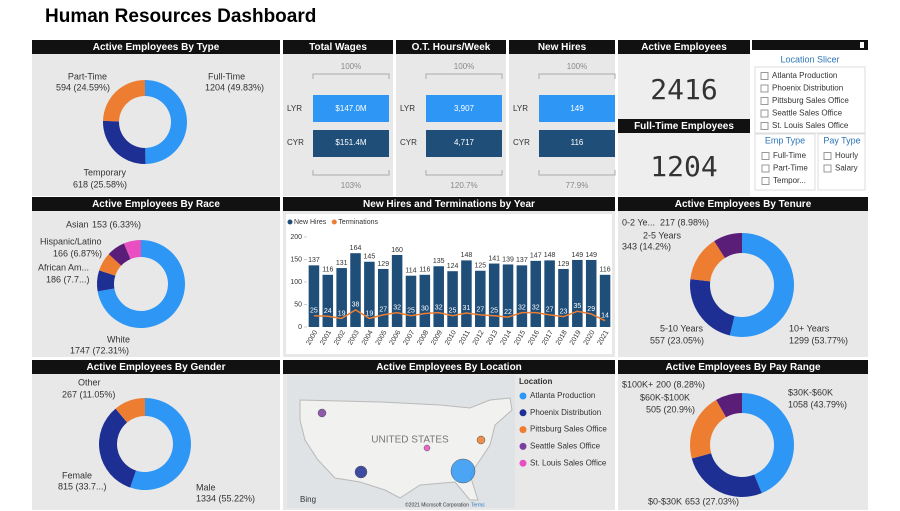 This screenshot has height=511, width=900. Describe the element at coordinates (328, 311) in the screenshot. I see `data-label: 24` at that location.